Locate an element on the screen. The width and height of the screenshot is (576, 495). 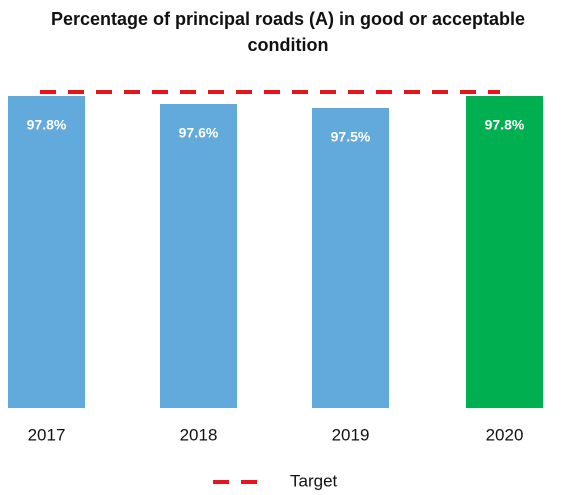
x-tick-label: 2019 is located at coordinates (351, 434).